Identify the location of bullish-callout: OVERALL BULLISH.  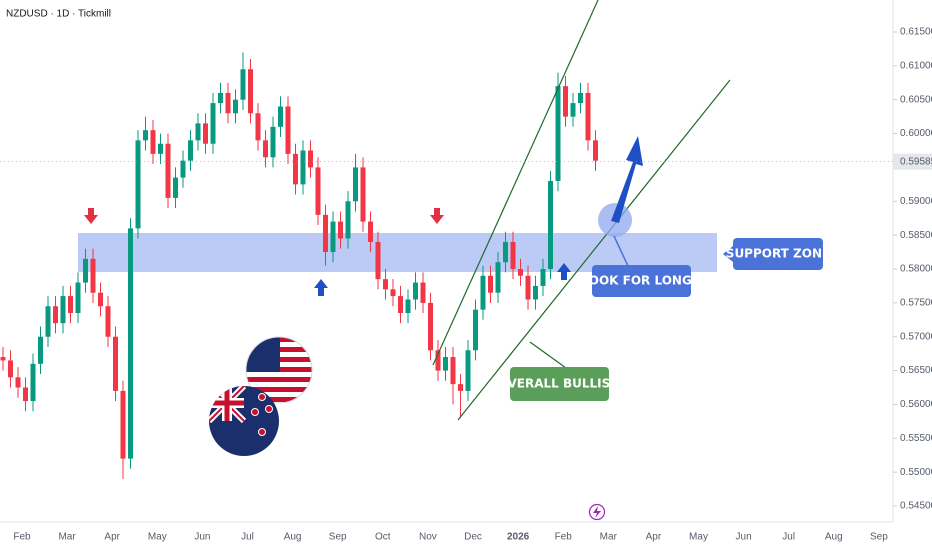
(559, 371).